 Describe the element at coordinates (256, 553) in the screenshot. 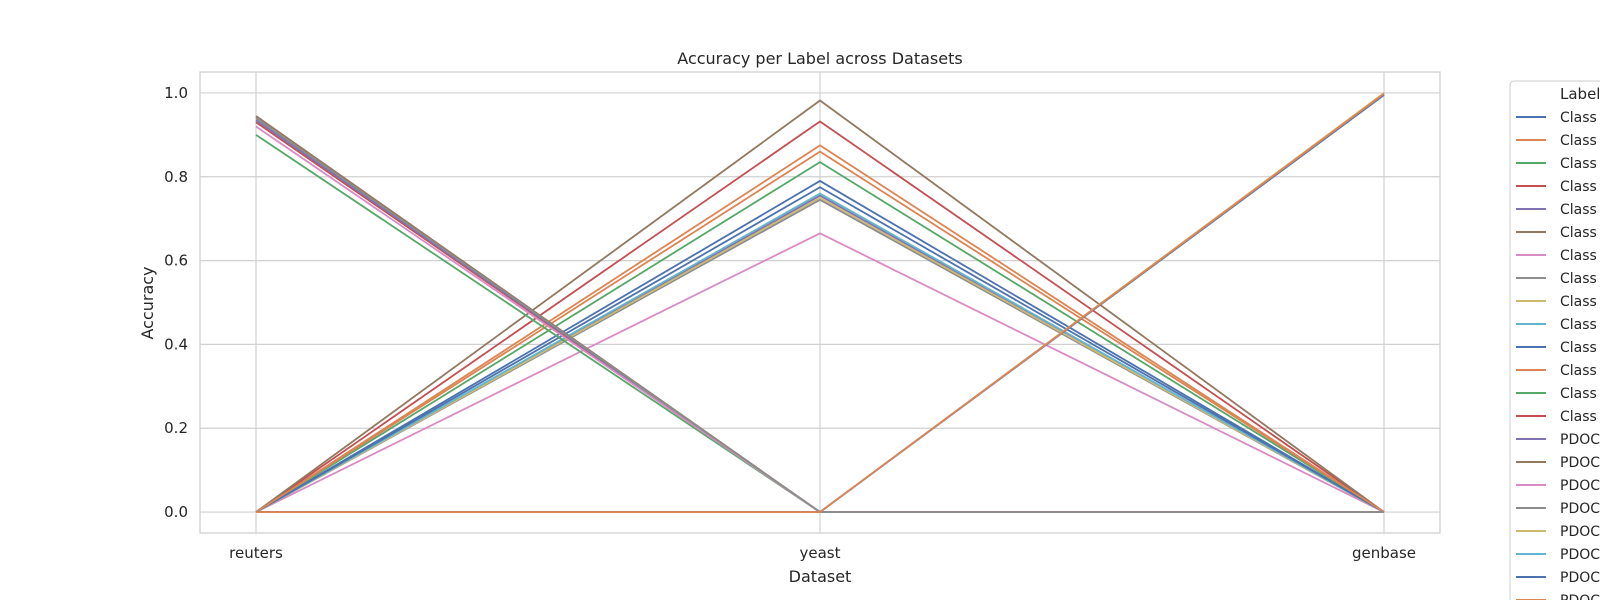

I see `x-tick-label: reuters` at that location.